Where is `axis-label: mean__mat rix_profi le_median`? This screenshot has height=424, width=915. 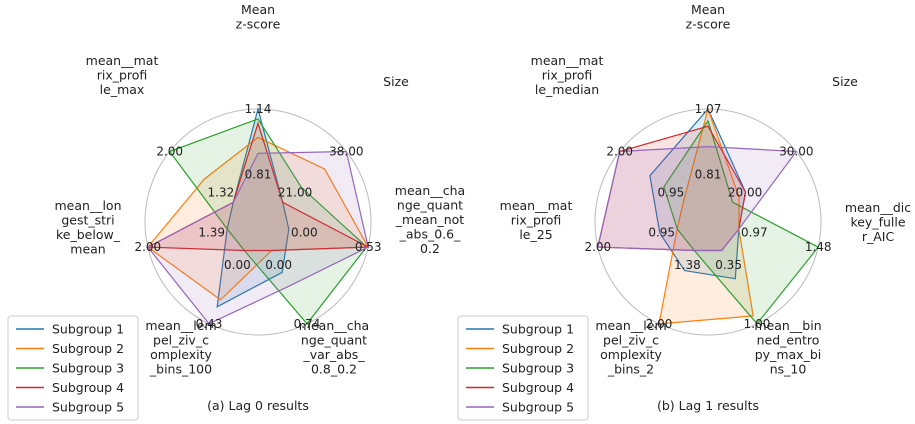
axis-label: mean__mat rix_profi le_median is located at coordinates (567, 75).